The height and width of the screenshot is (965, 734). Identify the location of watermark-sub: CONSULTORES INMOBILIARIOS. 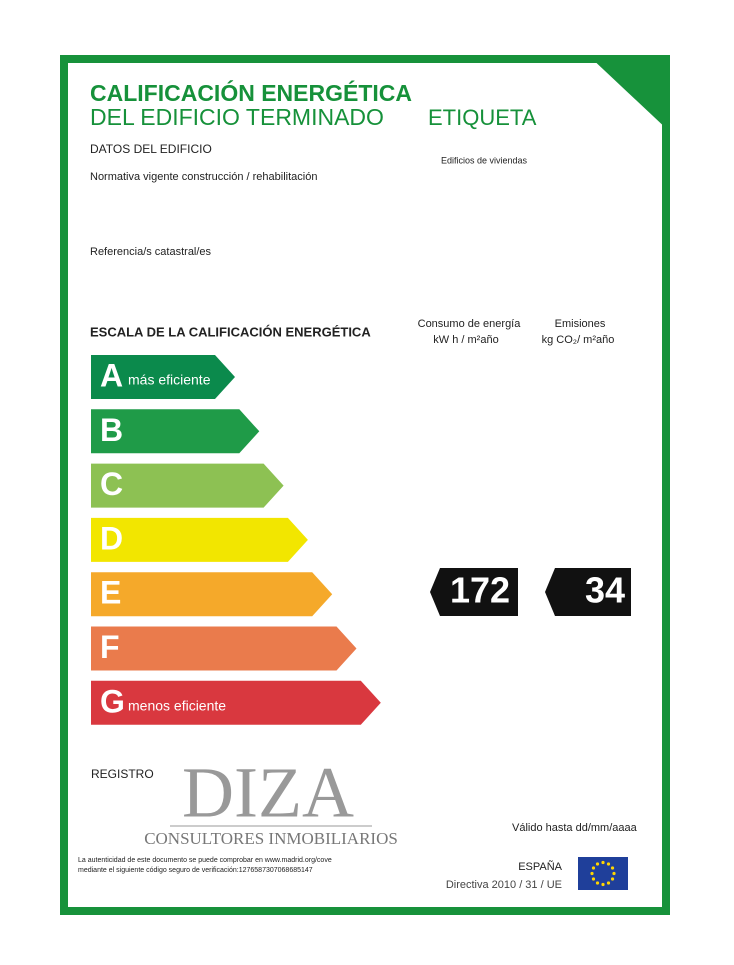
(271, 838).